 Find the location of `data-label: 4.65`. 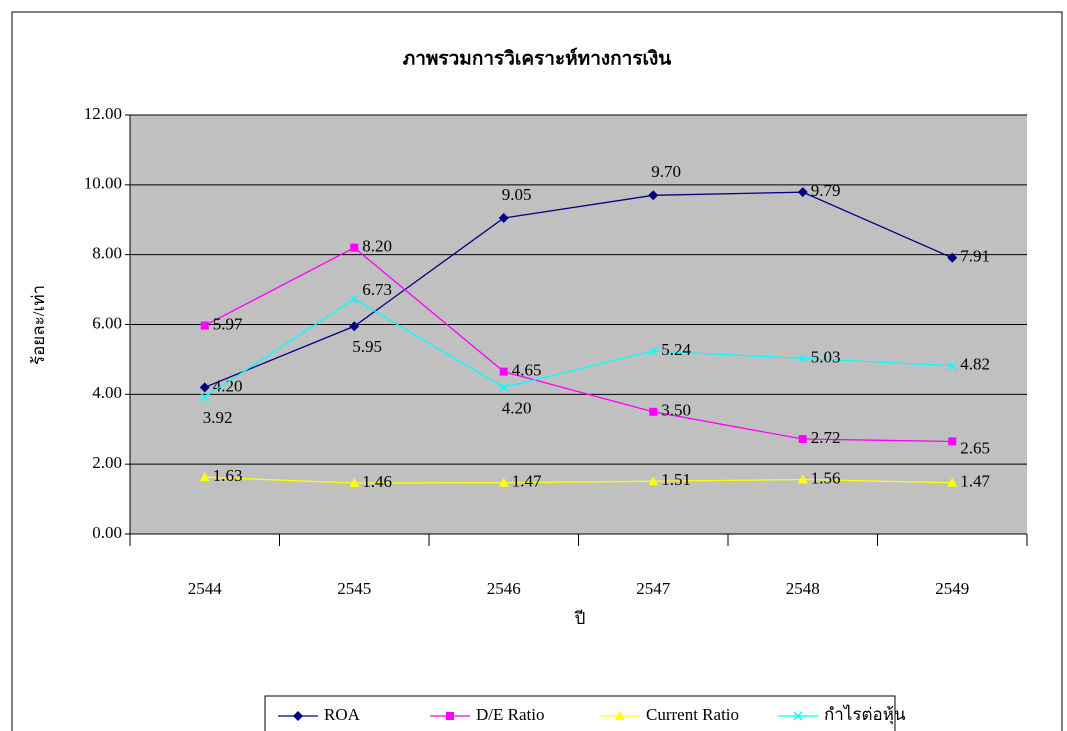

data-label: 4.65 is located at coordinates (527, 370).